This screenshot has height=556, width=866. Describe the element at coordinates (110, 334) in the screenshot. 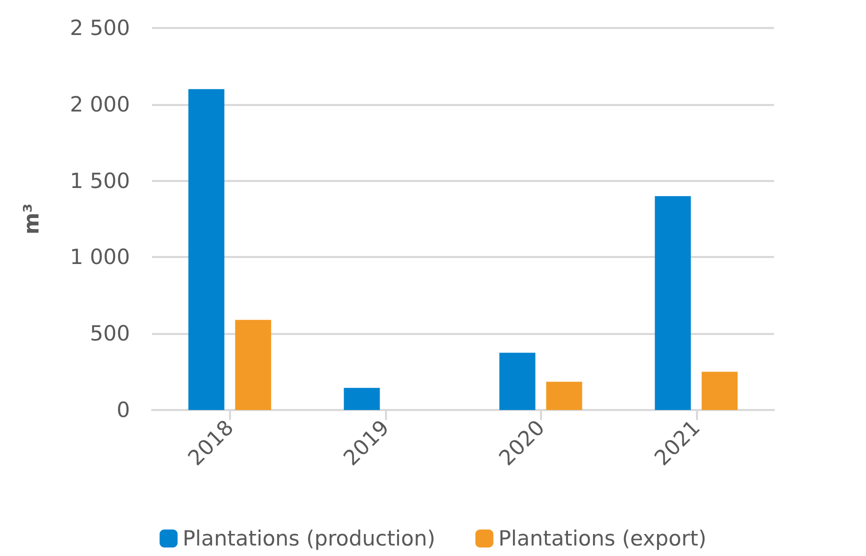

I see `y-tick-label: 500` at that location.